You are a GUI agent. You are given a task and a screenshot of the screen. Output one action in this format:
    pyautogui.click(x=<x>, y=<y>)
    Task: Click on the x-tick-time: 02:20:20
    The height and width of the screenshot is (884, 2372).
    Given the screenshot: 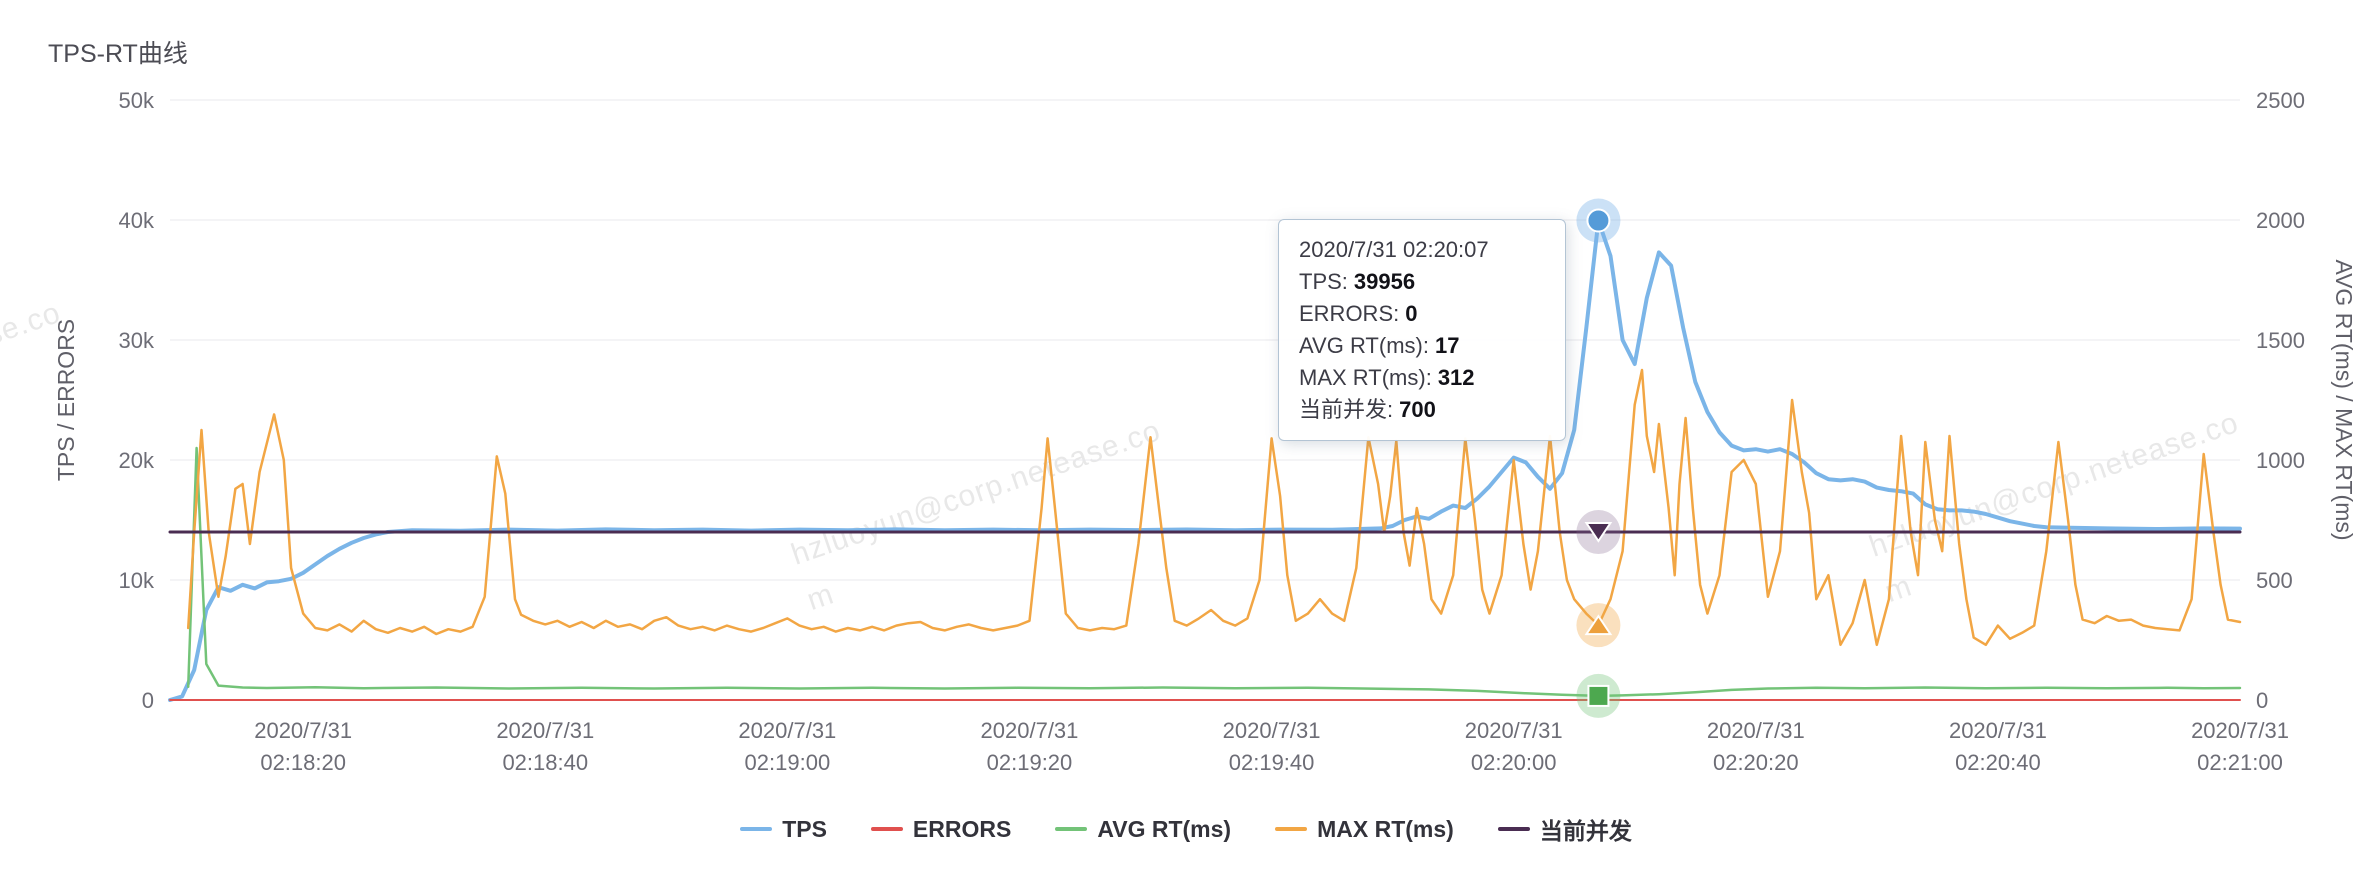 What is the action you would take?
    pyautogui.click(x=1756, y=762)
    